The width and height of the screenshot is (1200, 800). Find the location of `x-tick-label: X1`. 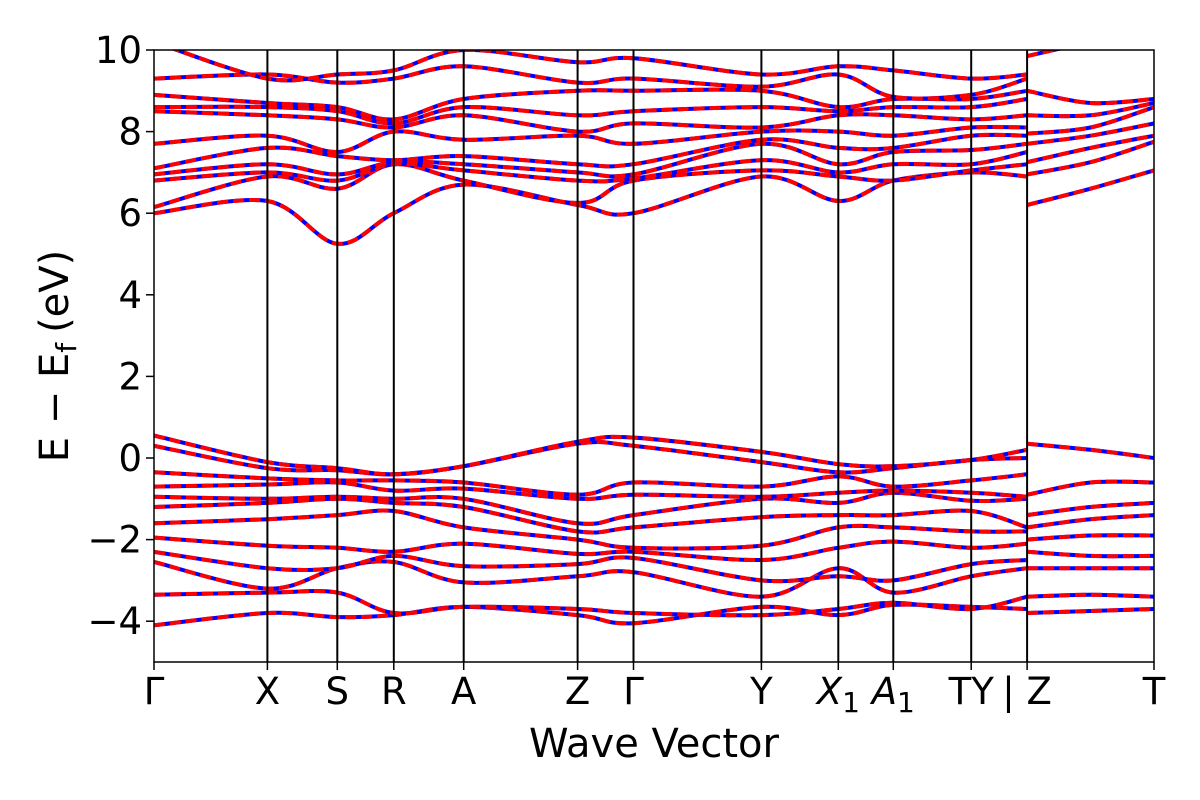

x-tick-label: X1 is located at coordinates (837, 694).